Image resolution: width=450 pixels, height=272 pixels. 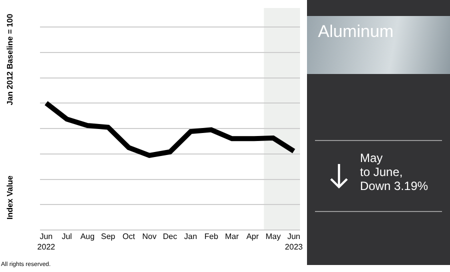 I want to click on x-tick-label: Sep, so click(x=108, y=236).